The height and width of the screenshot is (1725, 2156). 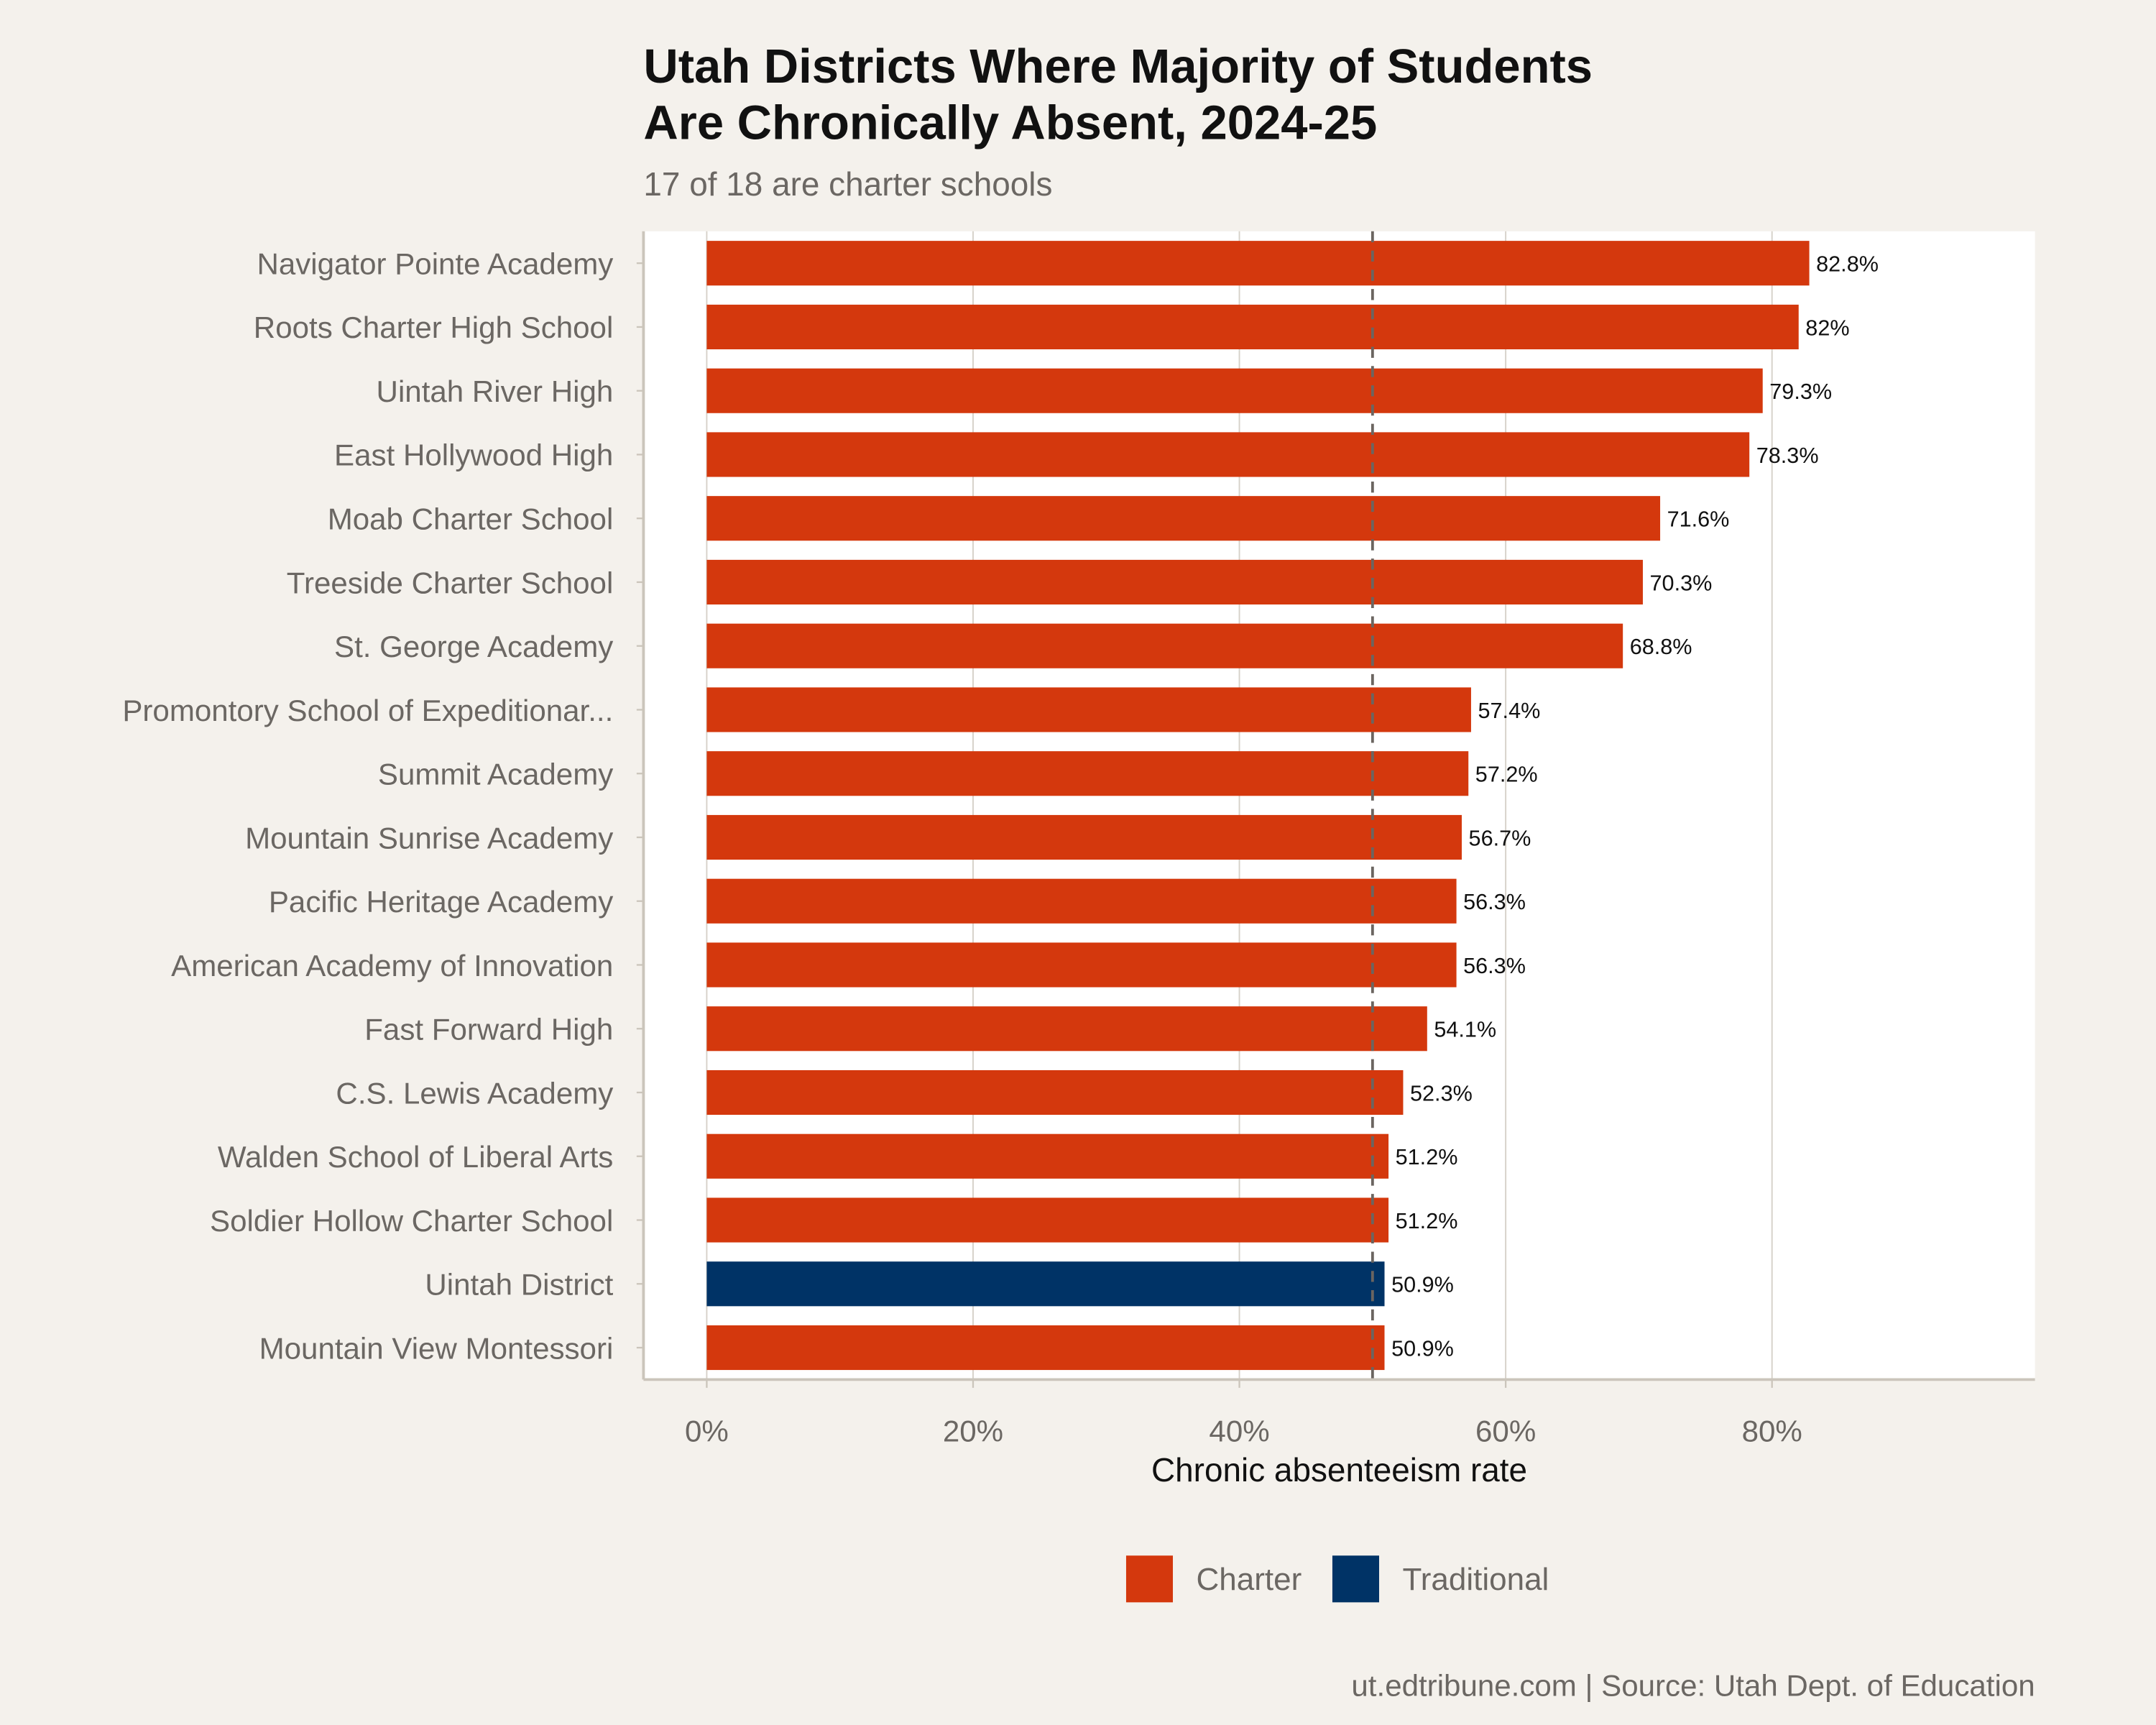 What do you see at coordinates (474, 1093) in the screenshot?
I see `y-tick-label: C.S. Lewis Academy` at bounding box center [474, 1093].